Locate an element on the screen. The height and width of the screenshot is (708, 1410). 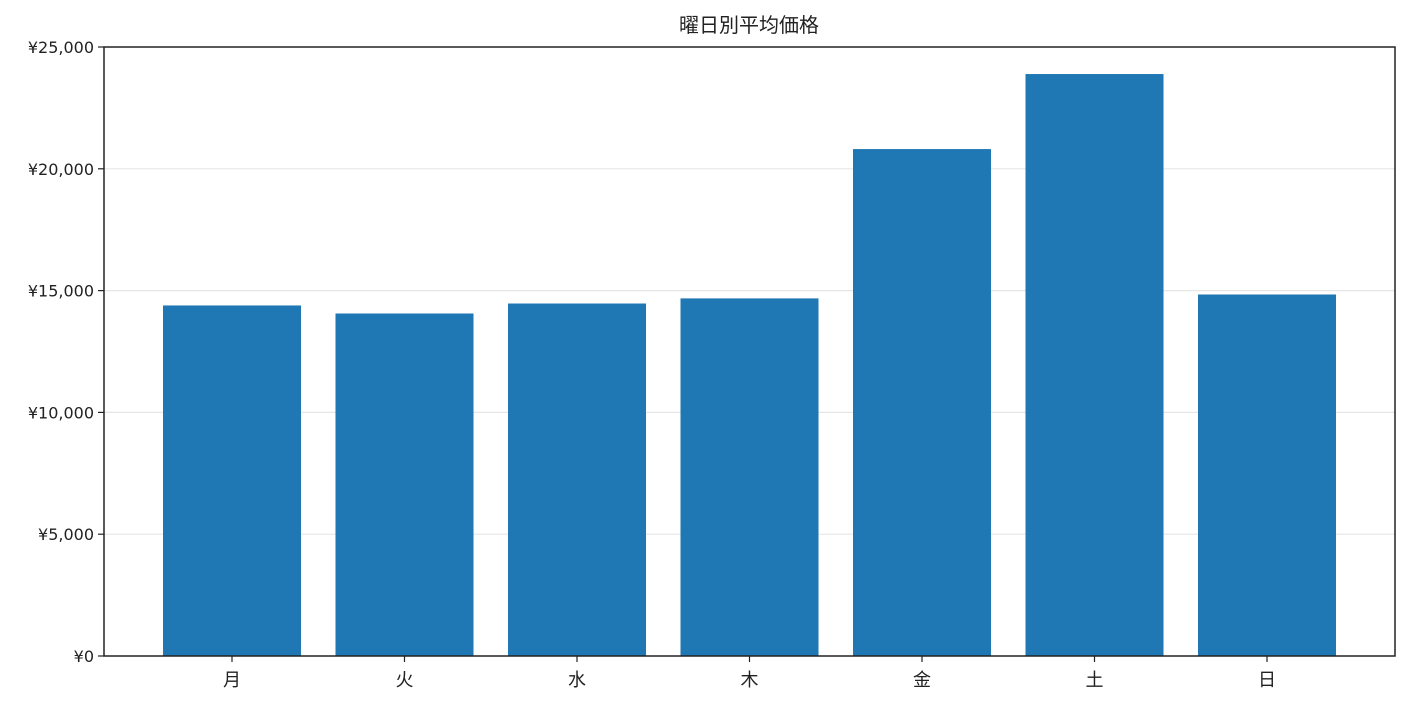
x-tick-label: 木 is located at coordinates (750, 680).